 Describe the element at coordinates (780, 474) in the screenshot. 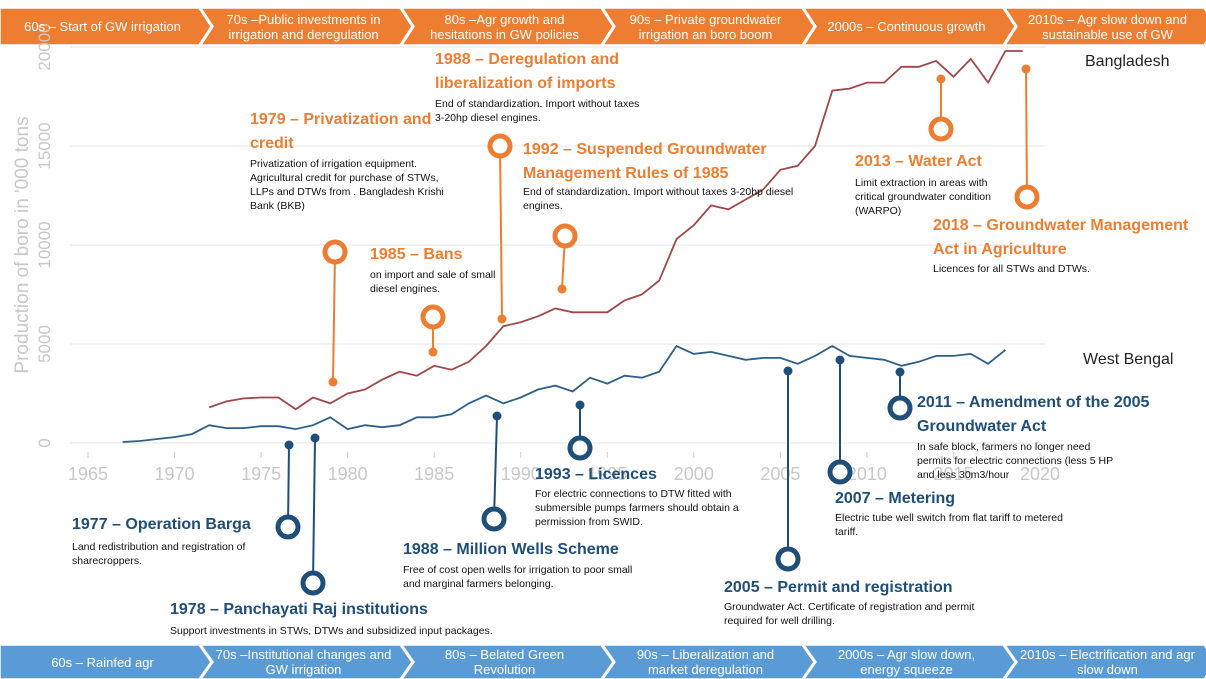

I see `x-tick-label: 2005` at that location.